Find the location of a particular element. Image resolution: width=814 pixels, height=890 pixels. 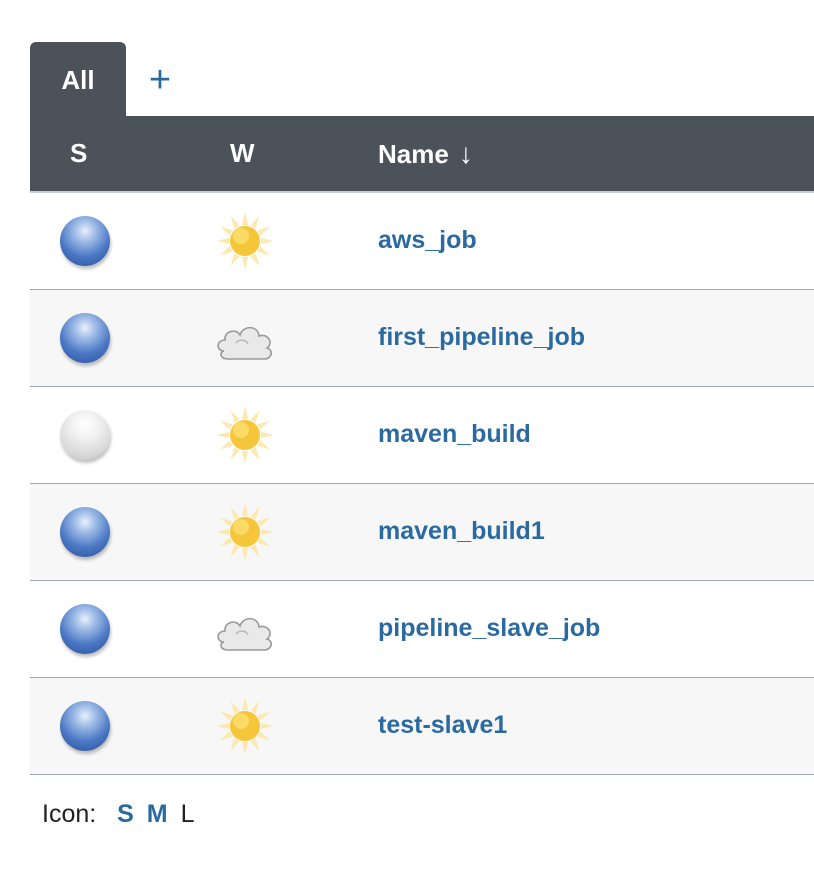

job-link: maven_build is located at coordinates (454, 434).